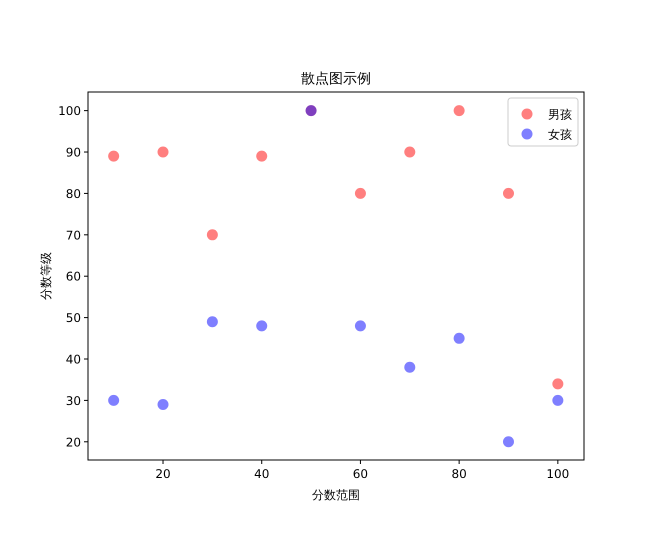  What do you see at coordinates (73, 153) in the screenshot?
I see `y-tick-label: 90` at bounding box center [73, 153].